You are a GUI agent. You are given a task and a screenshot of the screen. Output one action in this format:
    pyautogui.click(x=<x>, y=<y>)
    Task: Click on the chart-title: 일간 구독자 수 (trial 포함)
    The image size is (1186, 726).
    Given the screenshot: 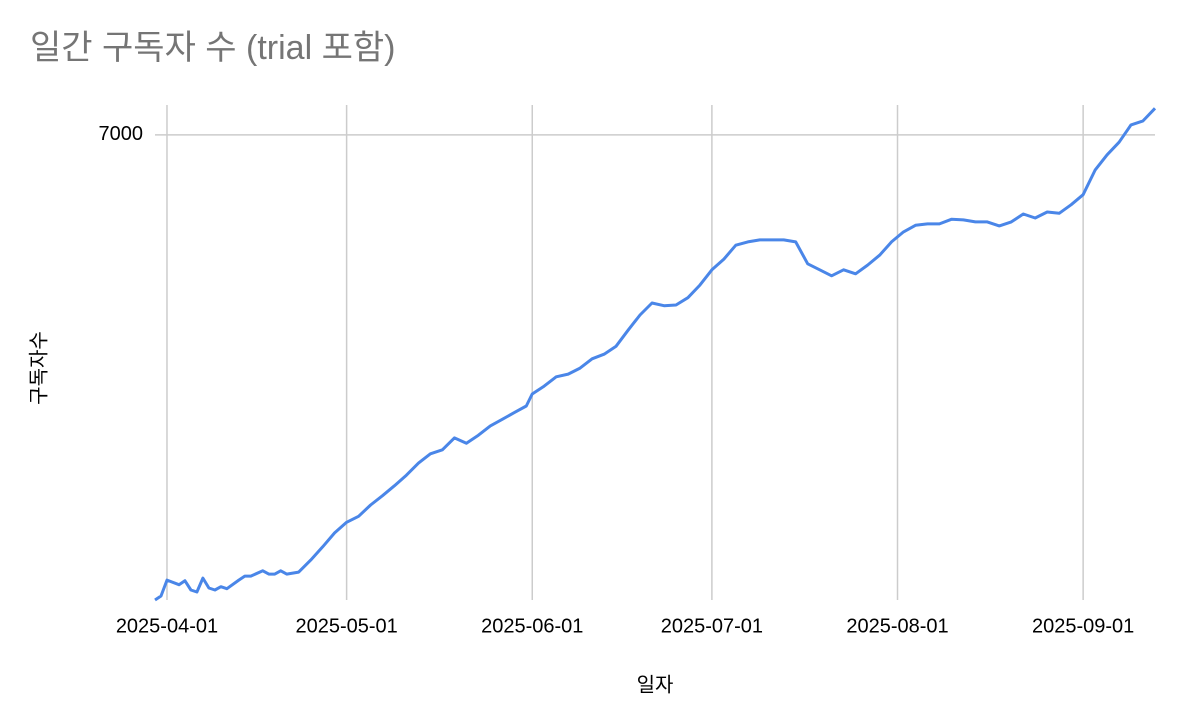 What is the action you would take?
    pyautogui.click(x=212, y=48)
    